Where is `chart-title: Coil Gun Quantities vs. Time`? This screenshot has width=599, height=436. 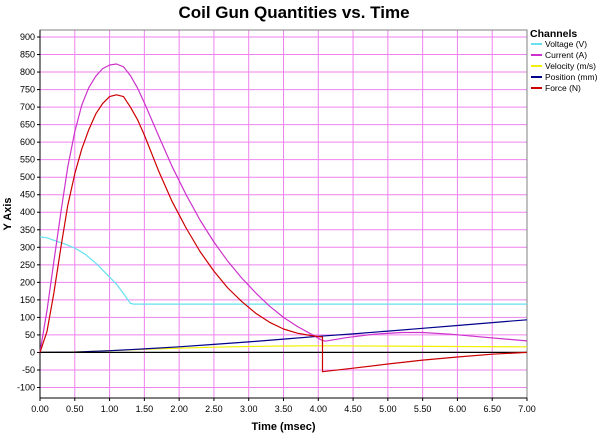 chart-title: Coil Gun Quantities vs. Time is located at coordinates (293, 12).